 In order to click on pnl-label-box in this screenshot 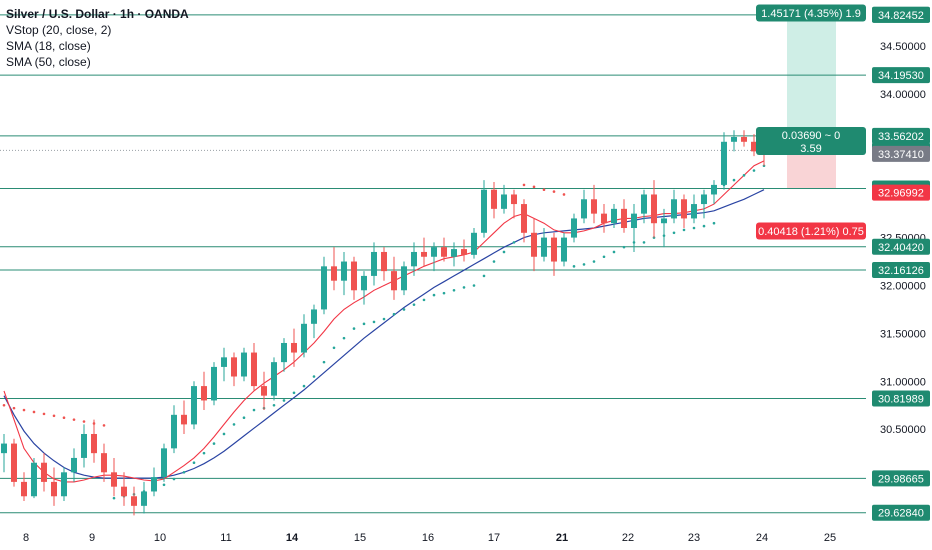, I will do `click(811, 141)`.